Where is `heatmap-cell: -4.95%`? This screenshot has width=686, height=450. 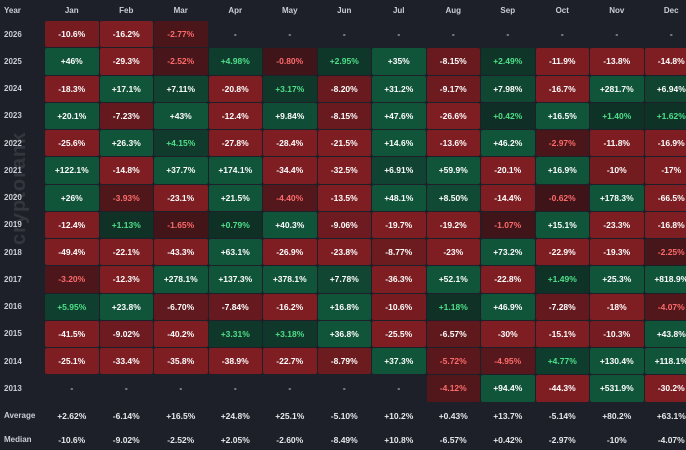
heatmap-cell: -4.95% is located at coordinates (508, 361).